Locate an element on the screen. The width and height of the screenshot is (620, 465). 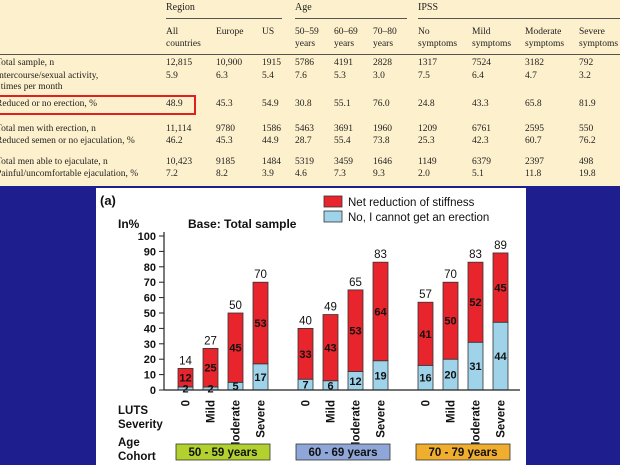
bar-reduction-label: 12 is located at coordinates (185, 379).